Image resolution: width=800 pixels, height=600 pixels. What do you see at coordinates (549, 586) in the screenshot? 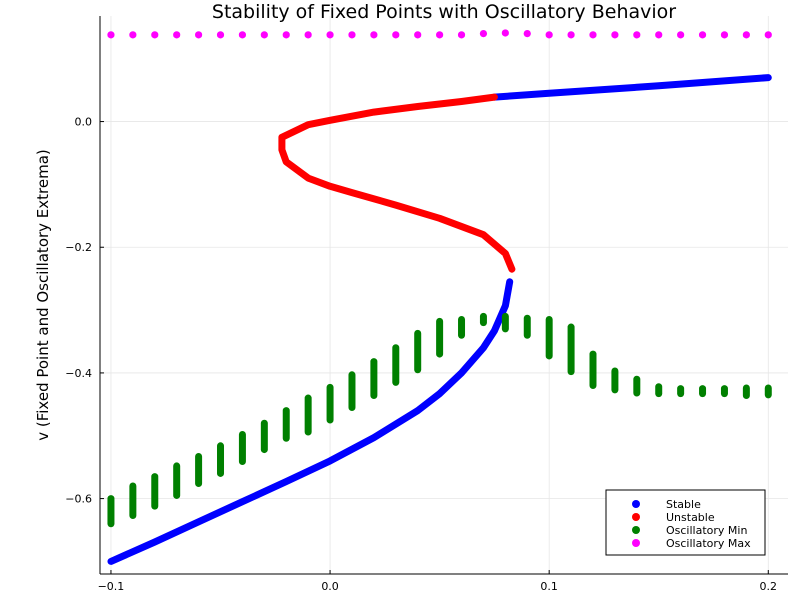
I see `x-tick-label: 0.1` at bounding box center [549, 586].